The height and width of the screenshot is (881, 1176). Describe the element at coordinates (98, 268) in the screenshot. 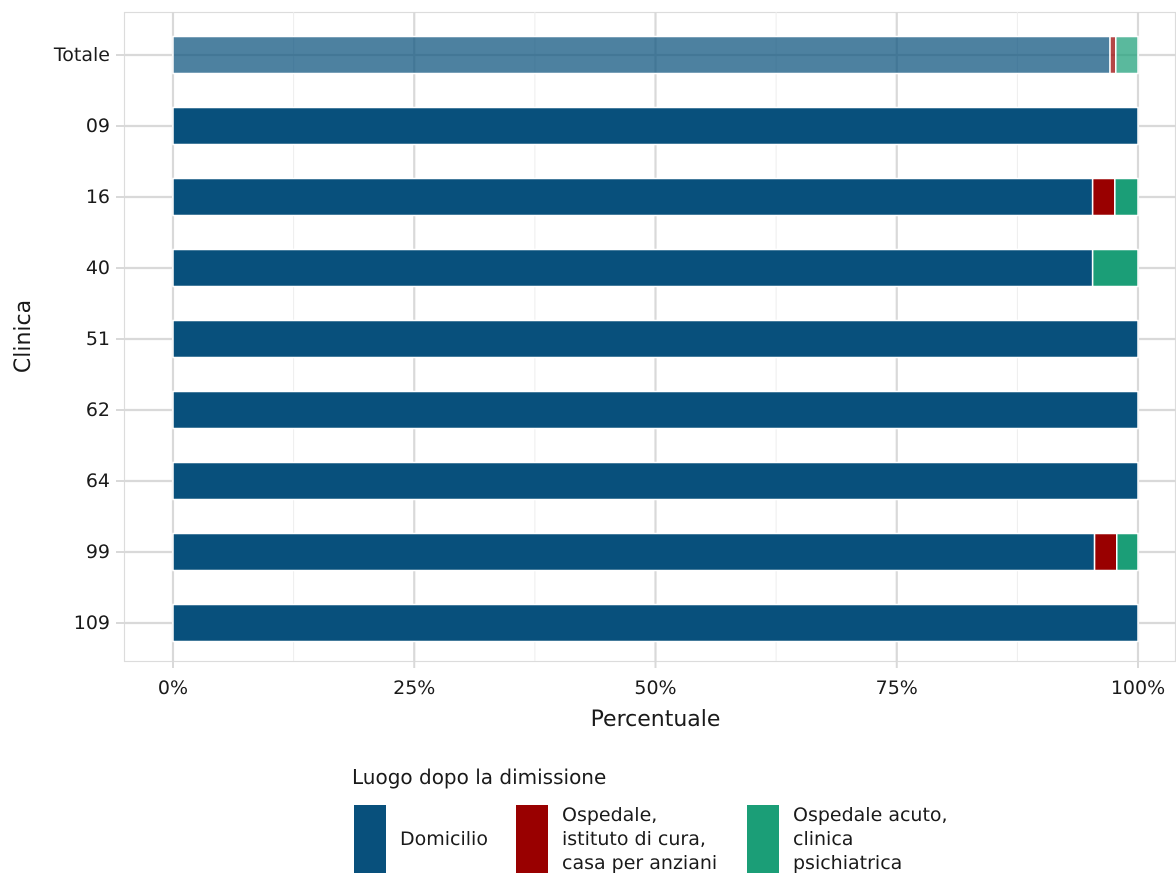

I see `y-tick-label: 40` at that location.